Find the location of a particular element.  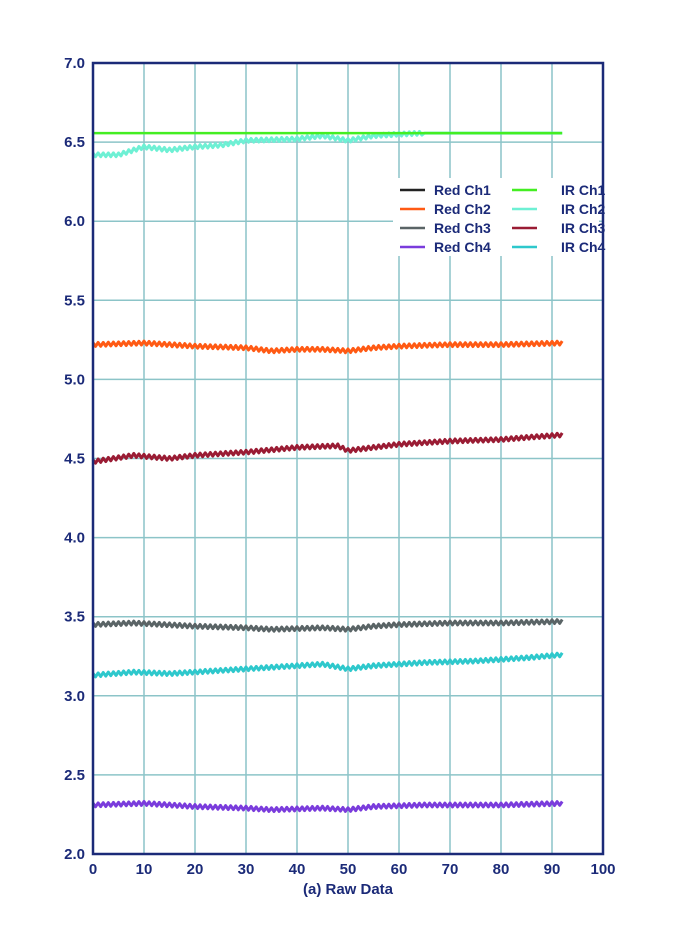

legend-label: IR Ch3 is located at coordinates (583, 228).